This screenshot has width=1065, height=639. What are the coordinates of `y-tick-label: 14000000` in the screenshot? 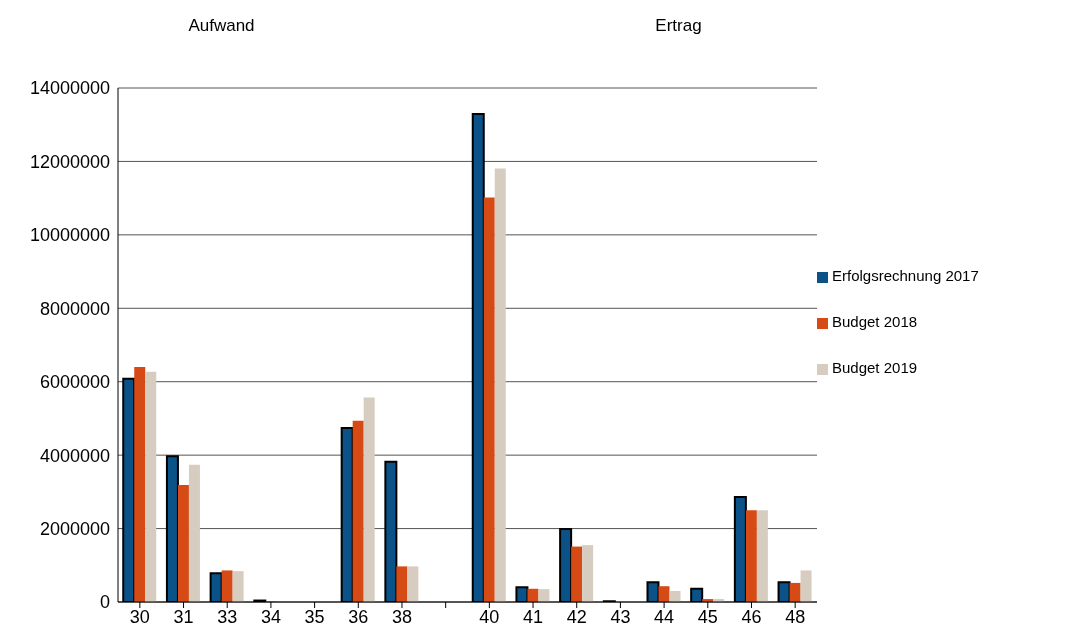 It's located at (69, 88).